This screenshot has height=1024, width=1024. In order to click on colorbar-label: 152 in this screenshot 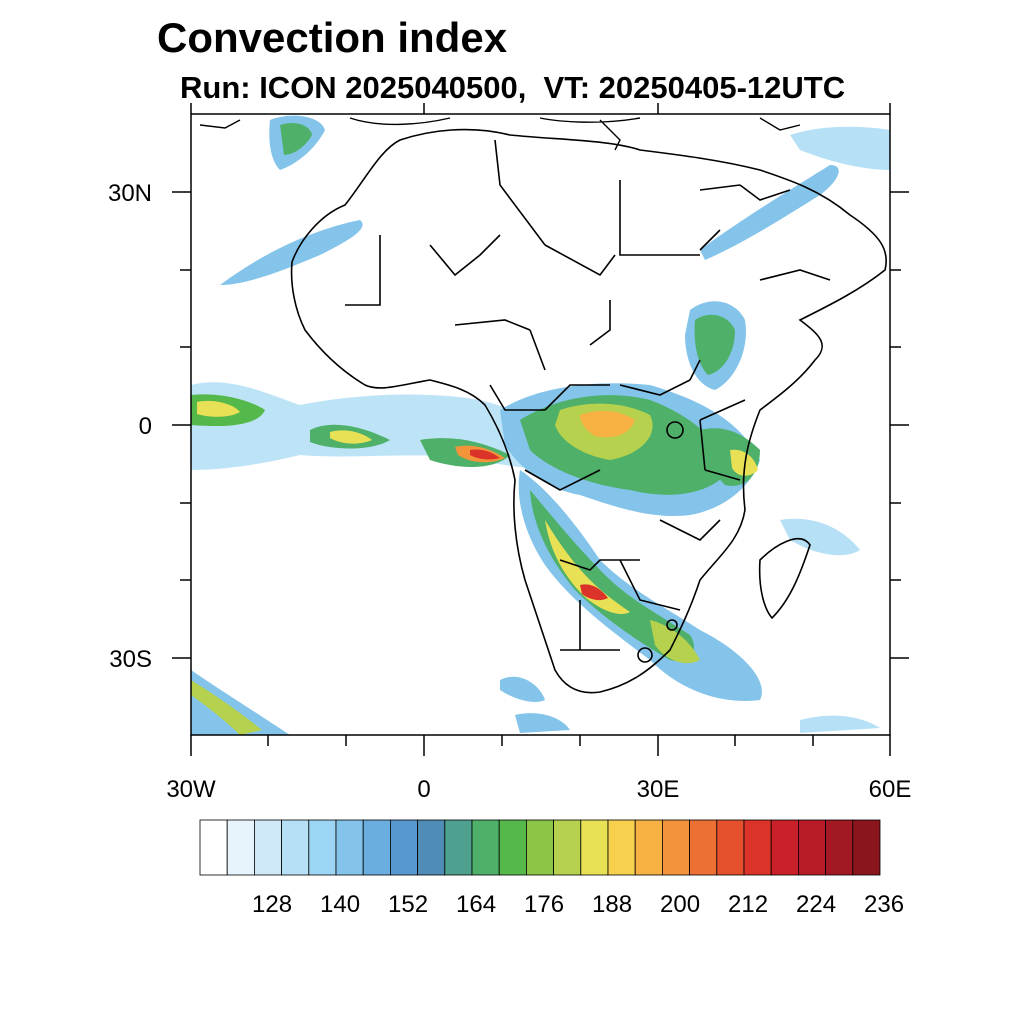, I will do `click(408, 904)`.